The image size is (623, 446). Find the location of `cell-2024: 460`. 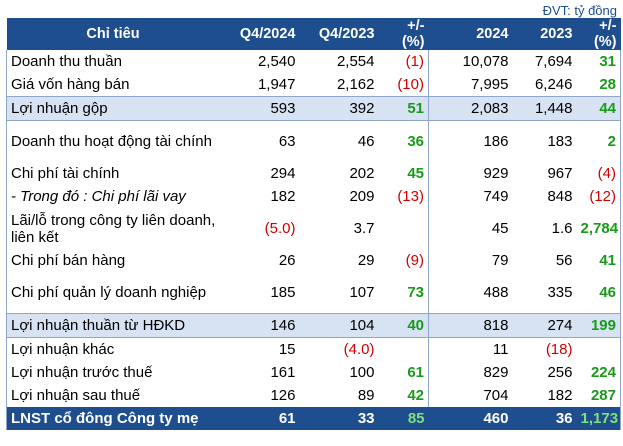

cell-2024: 460 is located at coordinates (470, 418).